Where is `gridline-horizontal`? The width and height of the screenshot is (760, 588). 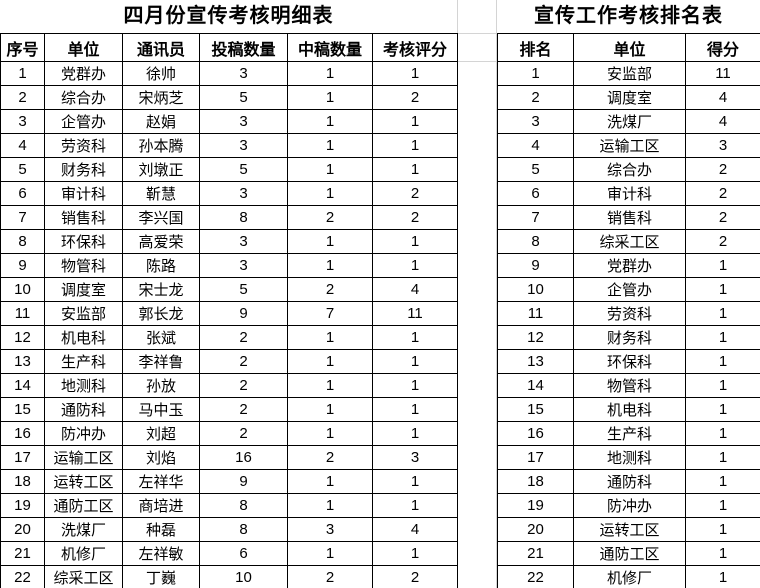
gridline-horizontal is located at coordinates (476, 33).